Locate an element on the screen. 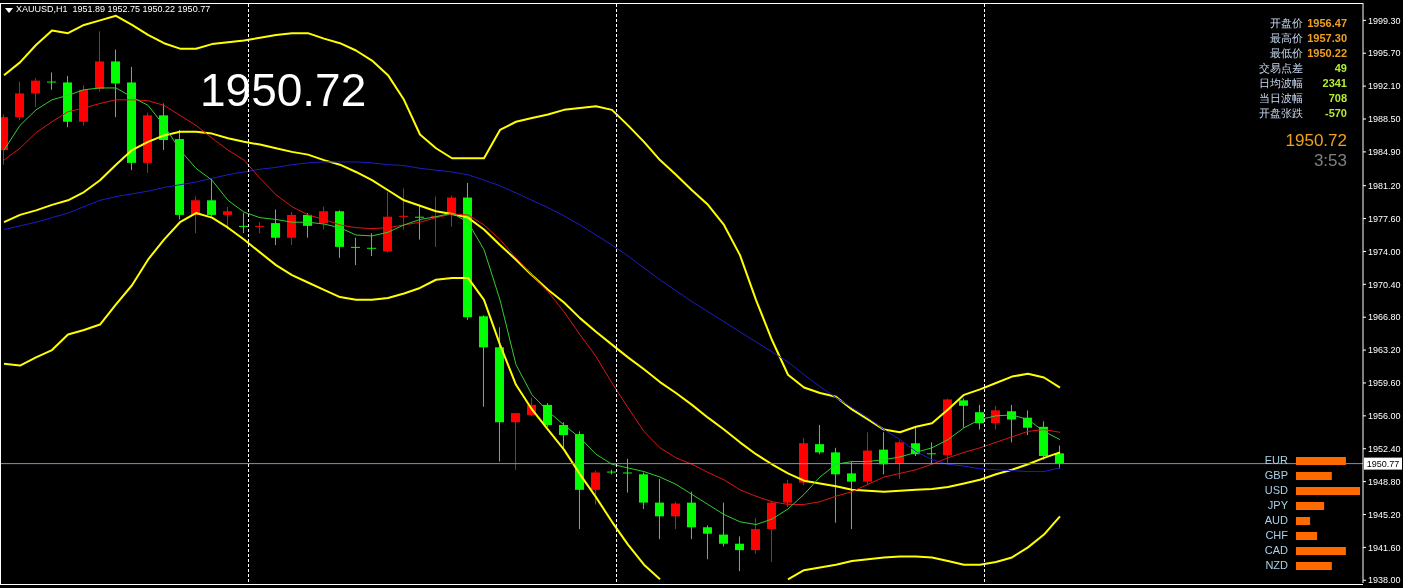 The image size is (1403, 588). text: 49 is located at coordinates (1340, 68).